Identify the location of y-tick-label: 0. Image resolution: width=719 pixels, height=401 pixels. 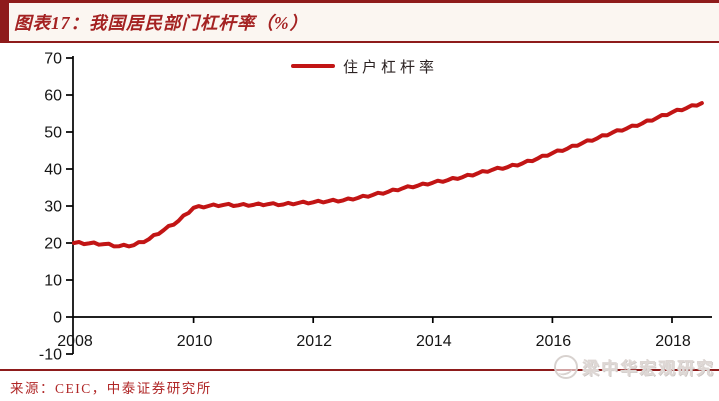
(57, 318).